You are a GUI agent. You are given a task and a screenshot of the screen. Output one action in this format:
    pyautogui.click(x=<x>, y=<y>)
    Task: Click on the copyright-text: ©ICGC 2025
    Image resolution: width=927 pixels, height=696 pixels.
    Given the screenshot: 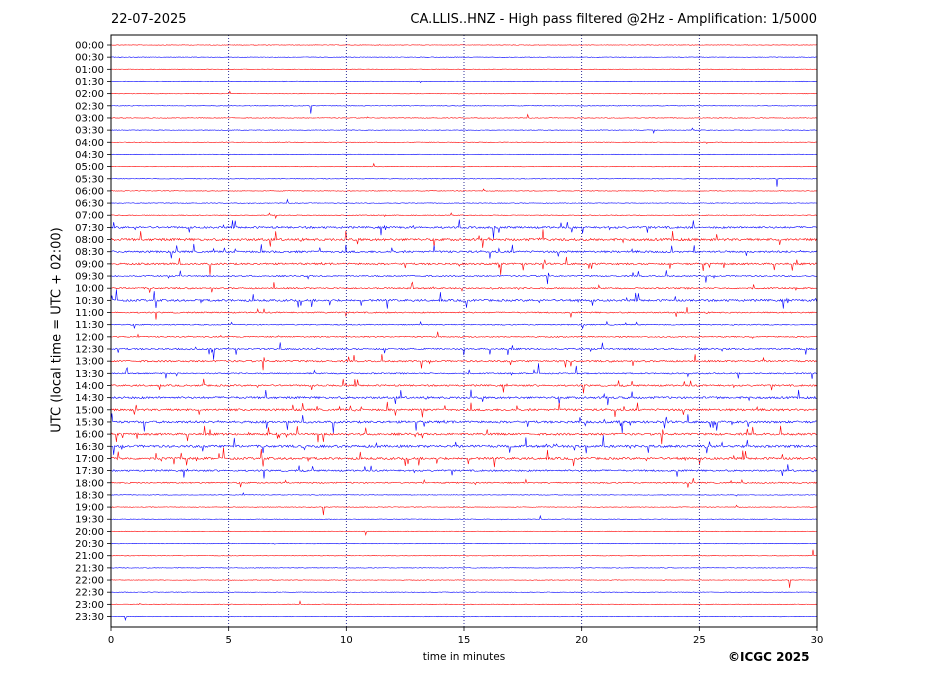 What is the action you would take?
    pyautogui.click(x=769, y=657)
    